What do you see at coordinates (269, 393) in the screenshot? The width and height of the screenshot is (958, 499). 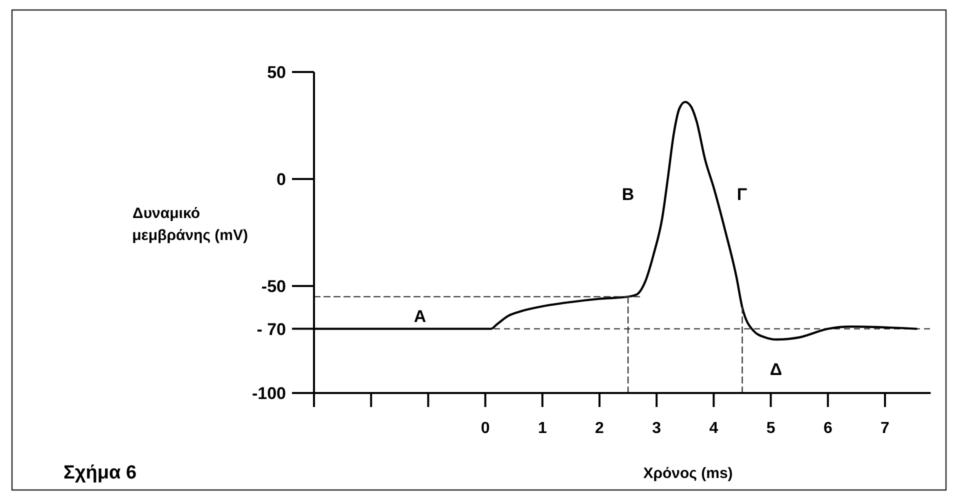 I see `y-tick-label: -100` at bounding box center [269, 393].